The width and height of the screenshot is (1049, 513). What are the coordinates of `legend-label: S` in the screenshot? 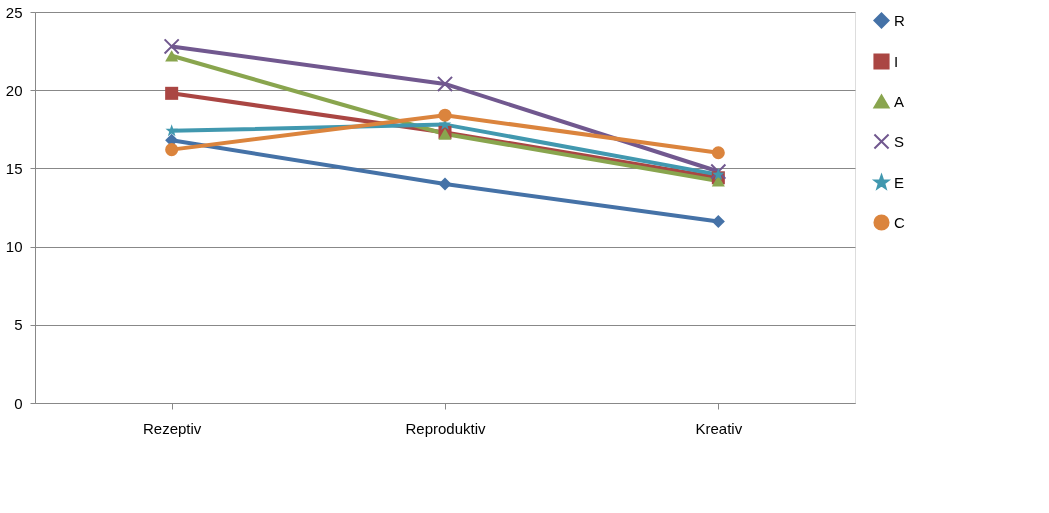 It's located at (899, 141).